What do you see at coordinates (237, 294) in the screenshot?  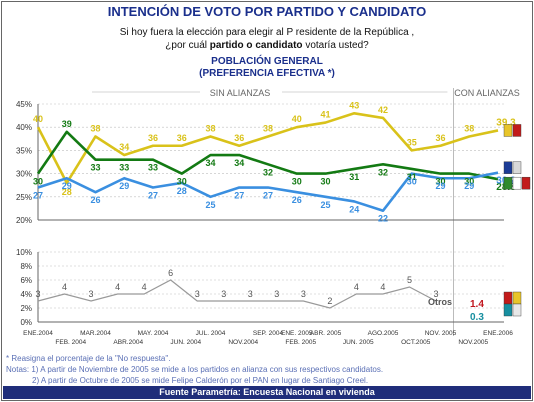 I see `series-line-others` at bounding box center [237, 294].